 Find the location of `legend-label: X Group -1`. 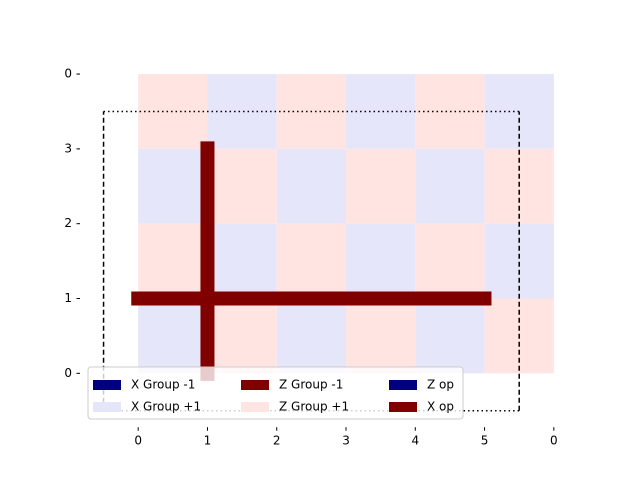

legend-label: X Group -1 is located at coordinates (163, 385).